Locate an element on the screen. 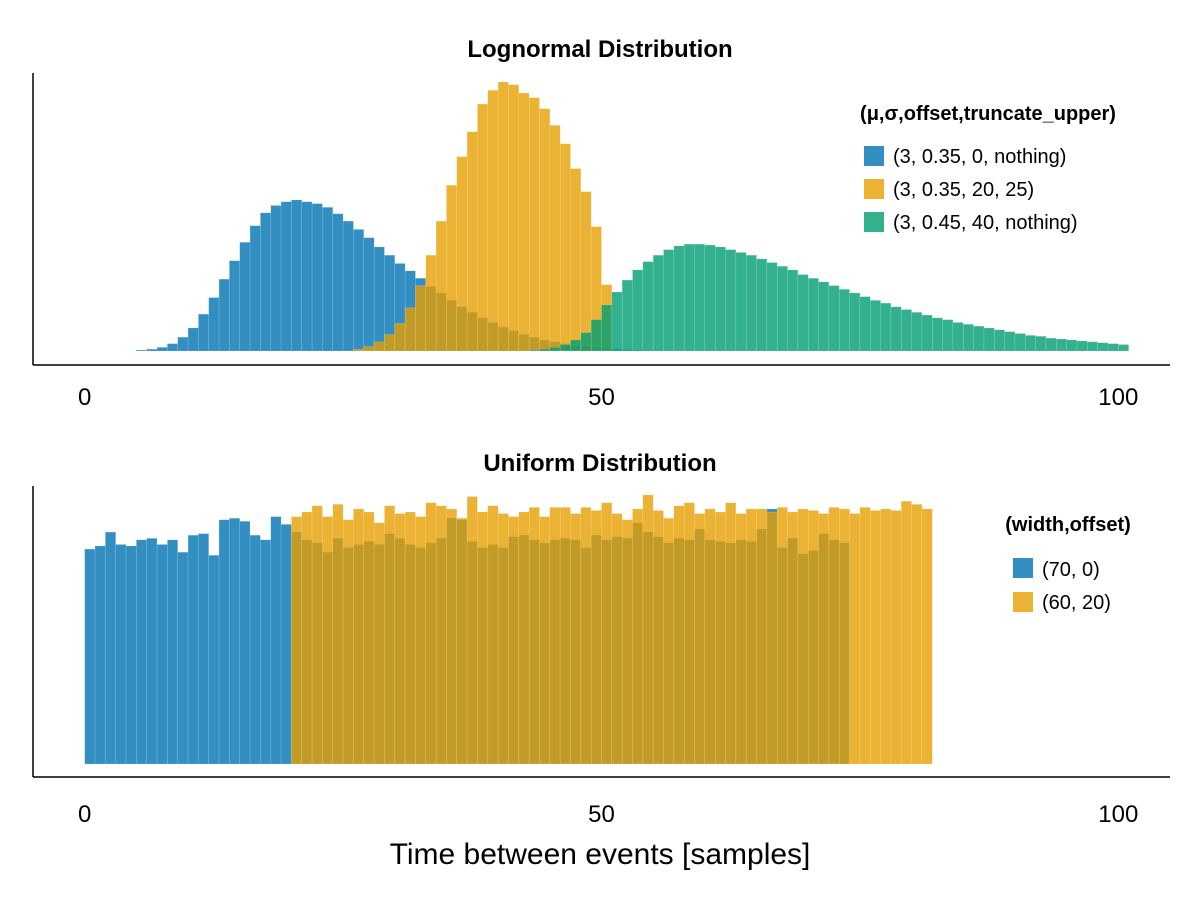 This screenshot has height=900, width=1200. legend-swatch-orange is located at coordinates (874, 189).